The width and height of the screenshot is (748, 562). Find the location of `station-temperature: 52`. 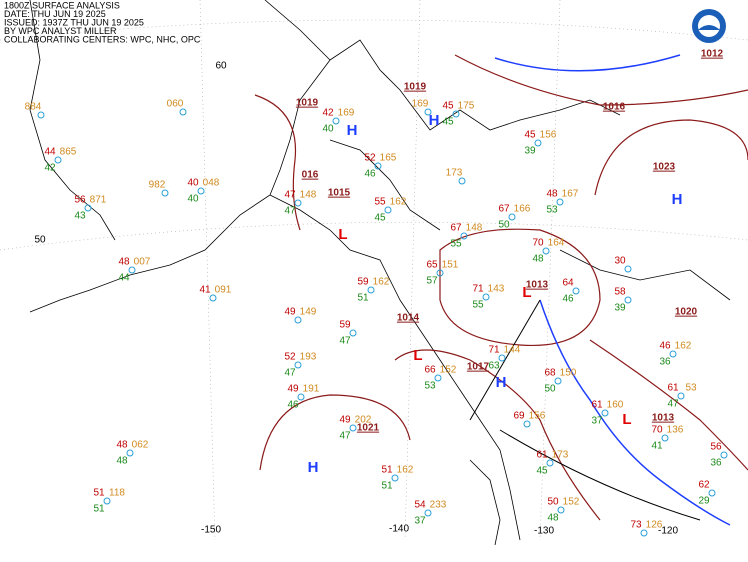

station-temperature: 52 is located at coordinates (370, 158).